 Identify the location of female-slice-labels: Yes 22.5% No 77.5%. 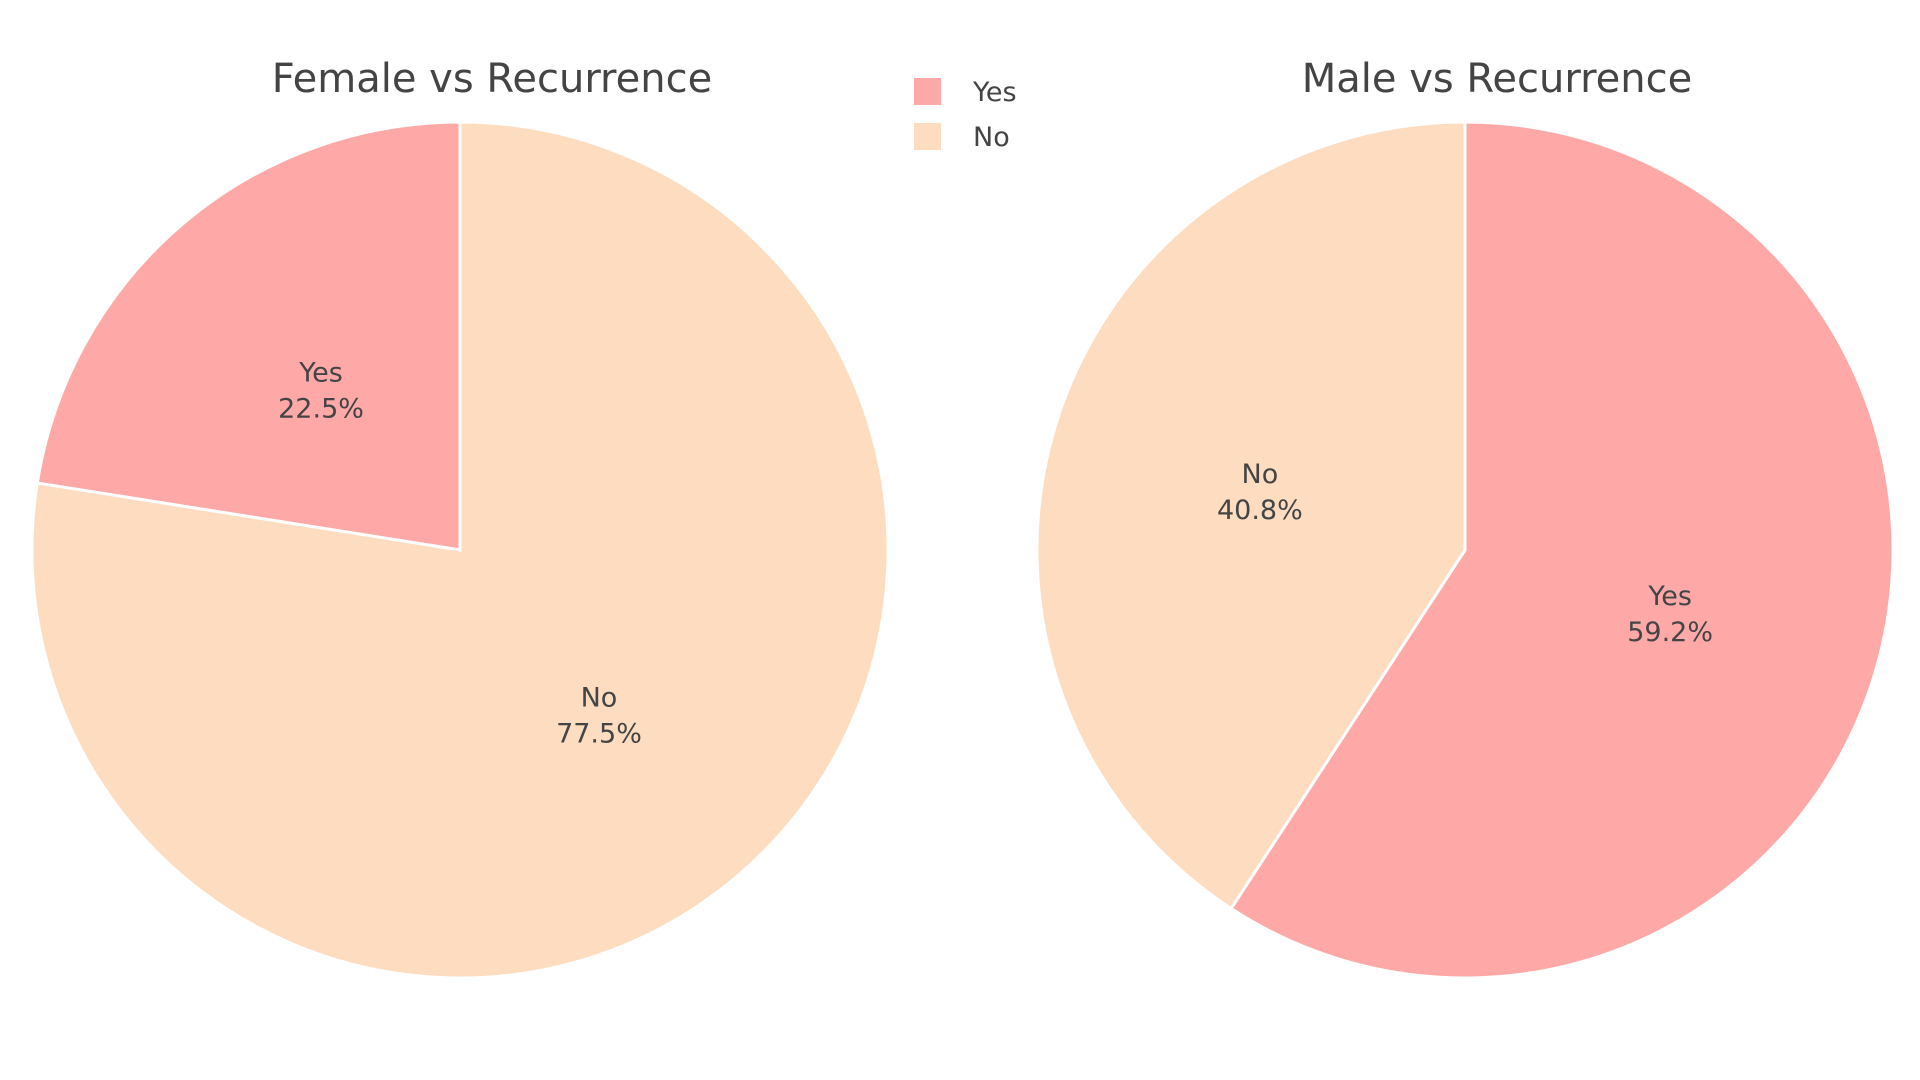
(460, 553).